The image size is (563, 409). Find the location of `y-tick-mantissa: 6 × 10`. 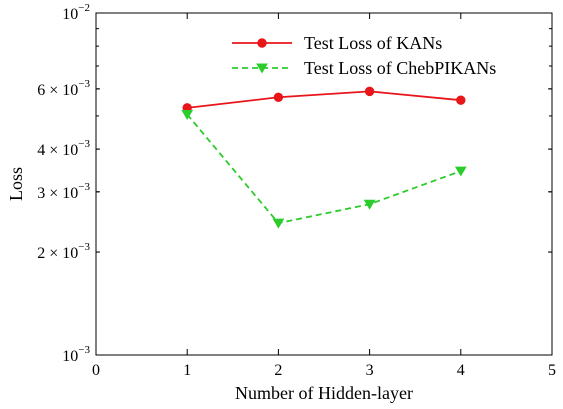

y-tick-mantissa: 6 × 10 is located at coordinates (57, 90).